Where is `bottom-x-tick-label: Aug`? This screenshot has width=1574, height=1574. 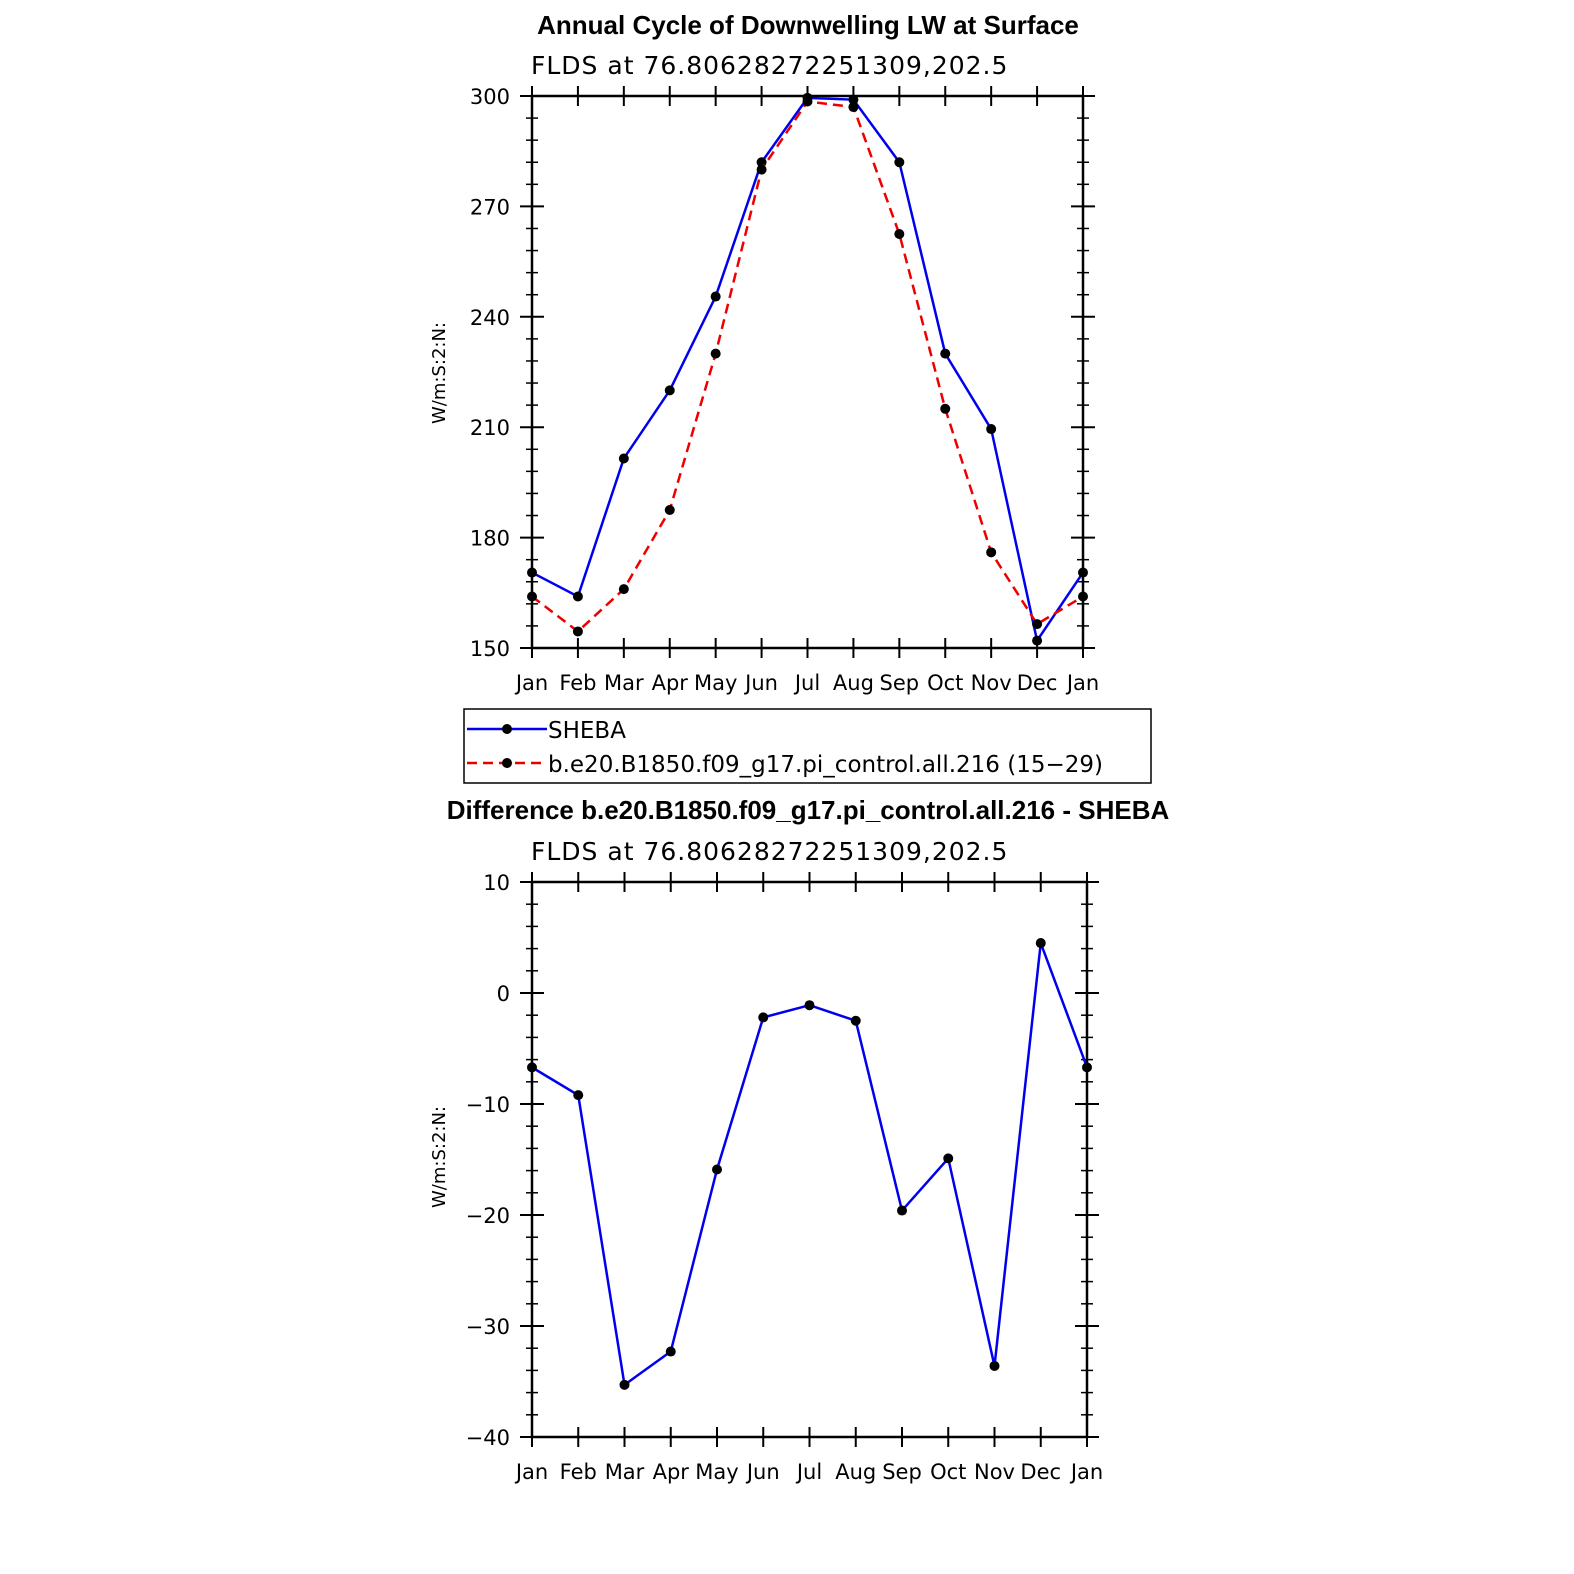
bottom-x-tick-label: Aug is located at coordinates (855, 1472).